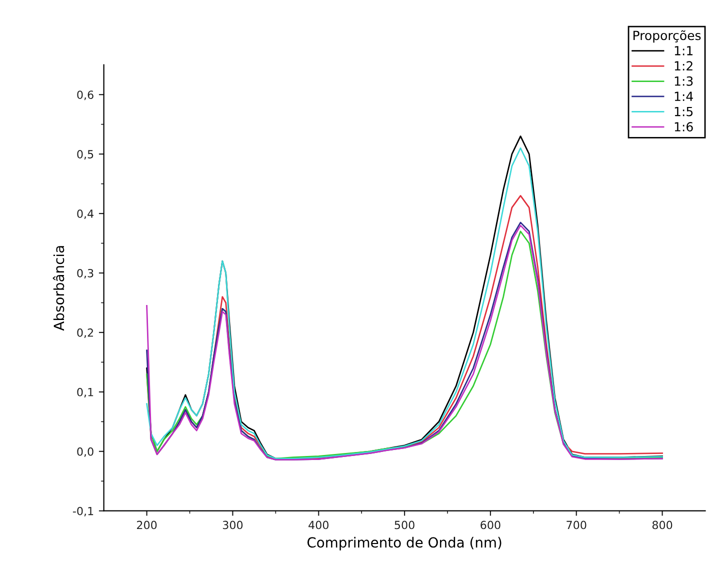  Describe the element at coordinates (85, 273) in the screenshot. I see `y-tick-label: 0,3` at that location.